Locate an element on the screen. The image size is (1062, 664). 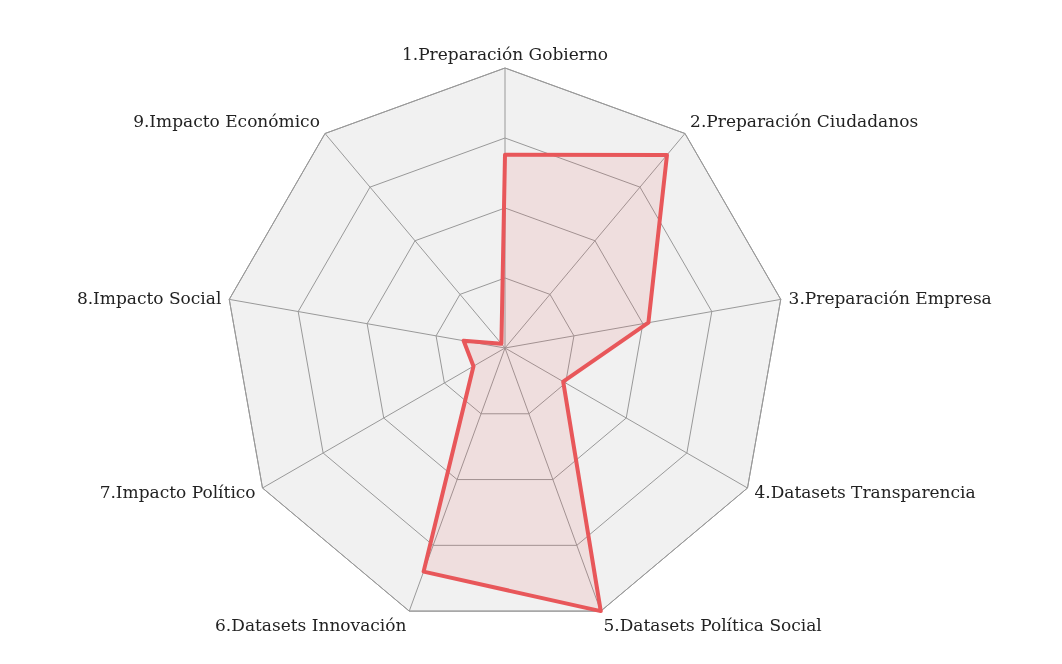
spoke-label: 7.Impacto Político is located at coordinates (177, 492).